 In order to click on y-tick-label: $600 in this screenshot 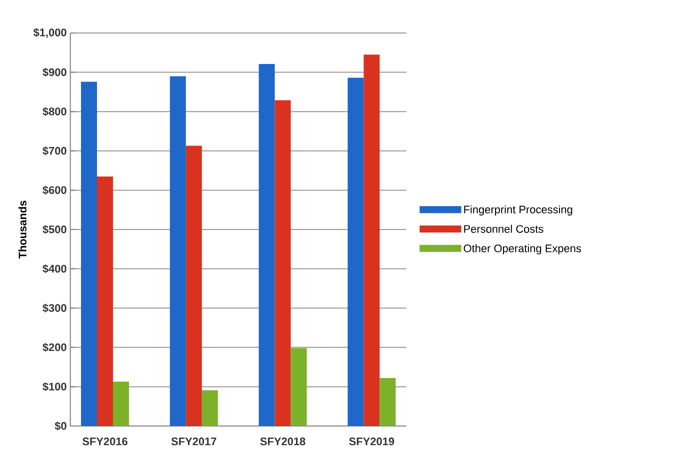, I will do `click(54, 190)`.